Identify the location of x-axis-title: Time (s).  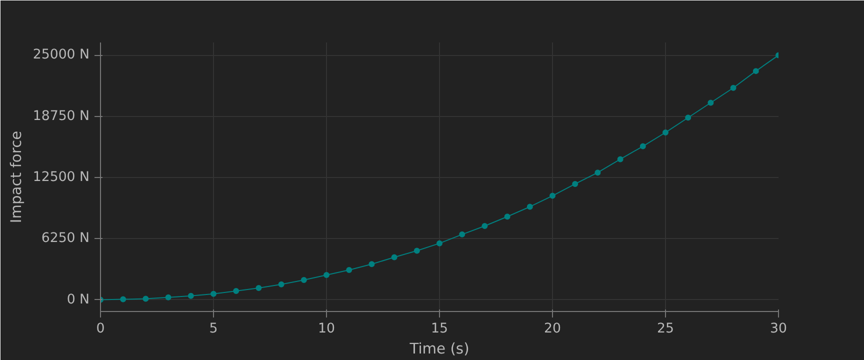
(439, 349).